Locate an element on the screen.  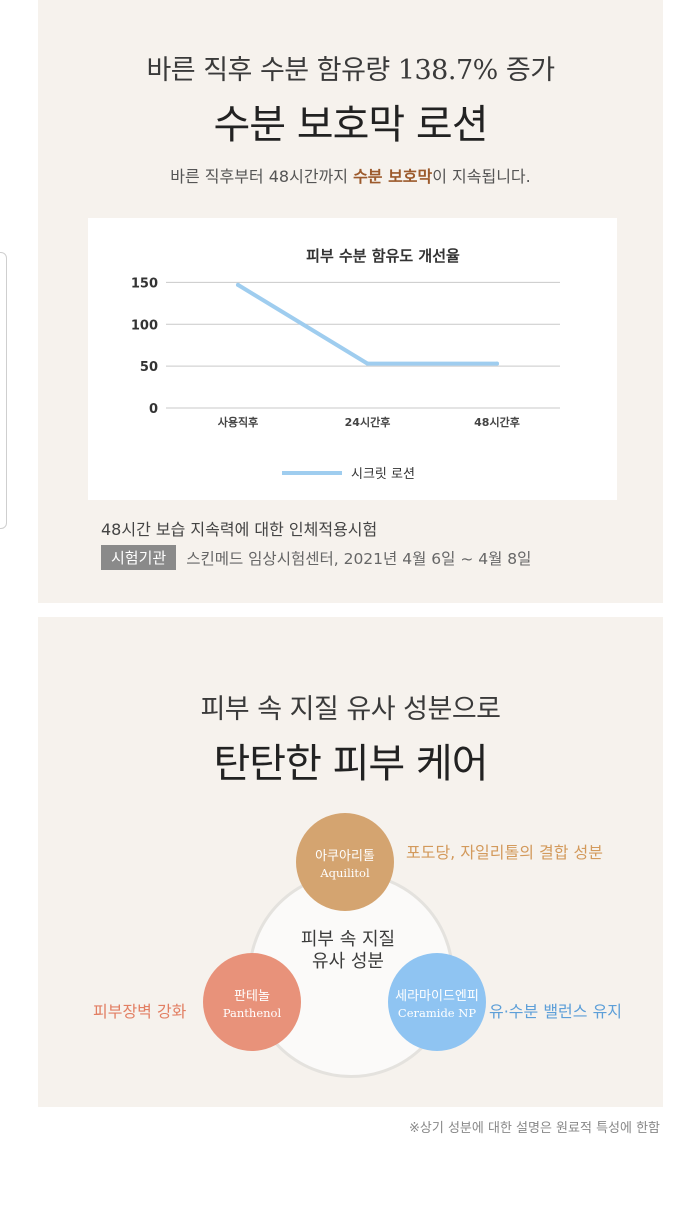
section-subtitle: 바른 직후 수분 함유량 138.7% 증가 is located at coordinates (350, 70).